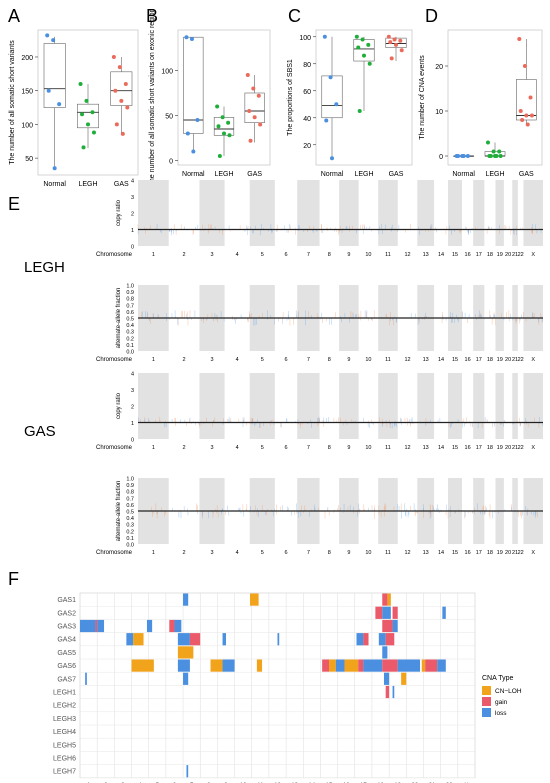 The image size is (550, 783). Describe the element at coordinates (132, 198) in the screenshot. I see `y-tick-label: 3` at that location.